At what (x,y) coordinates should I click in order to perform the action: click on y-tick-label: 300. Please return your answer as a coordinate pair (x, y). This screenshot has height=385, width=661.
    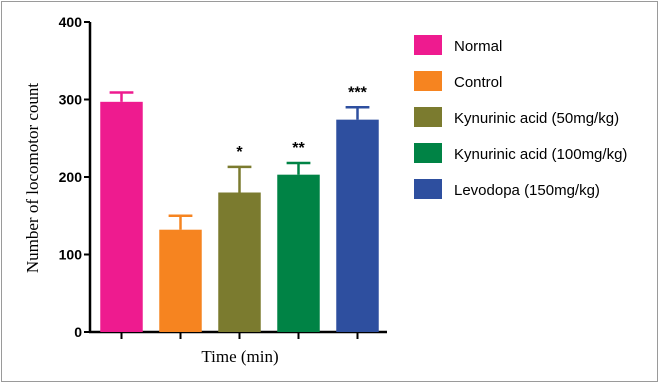
    Looking at the image, I should click on (71, 100).